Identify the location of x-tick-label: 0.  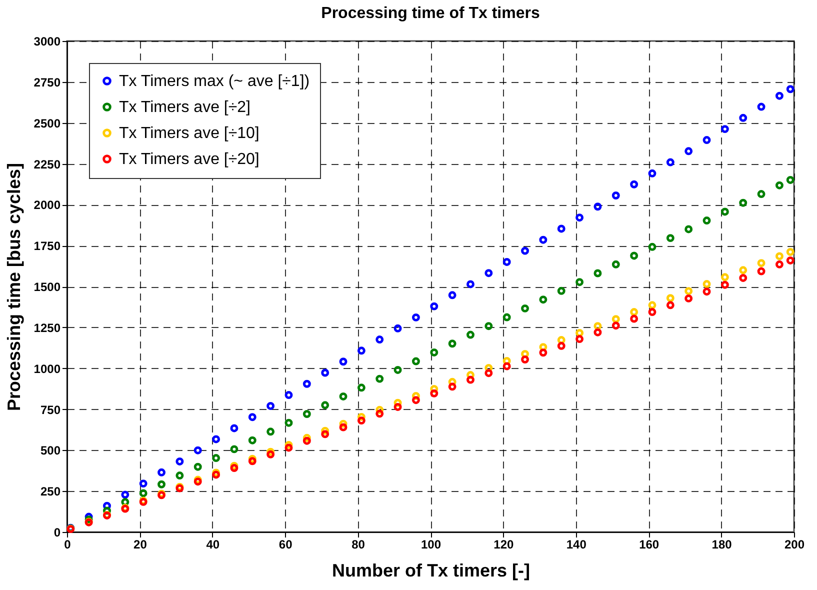
(68, 545).